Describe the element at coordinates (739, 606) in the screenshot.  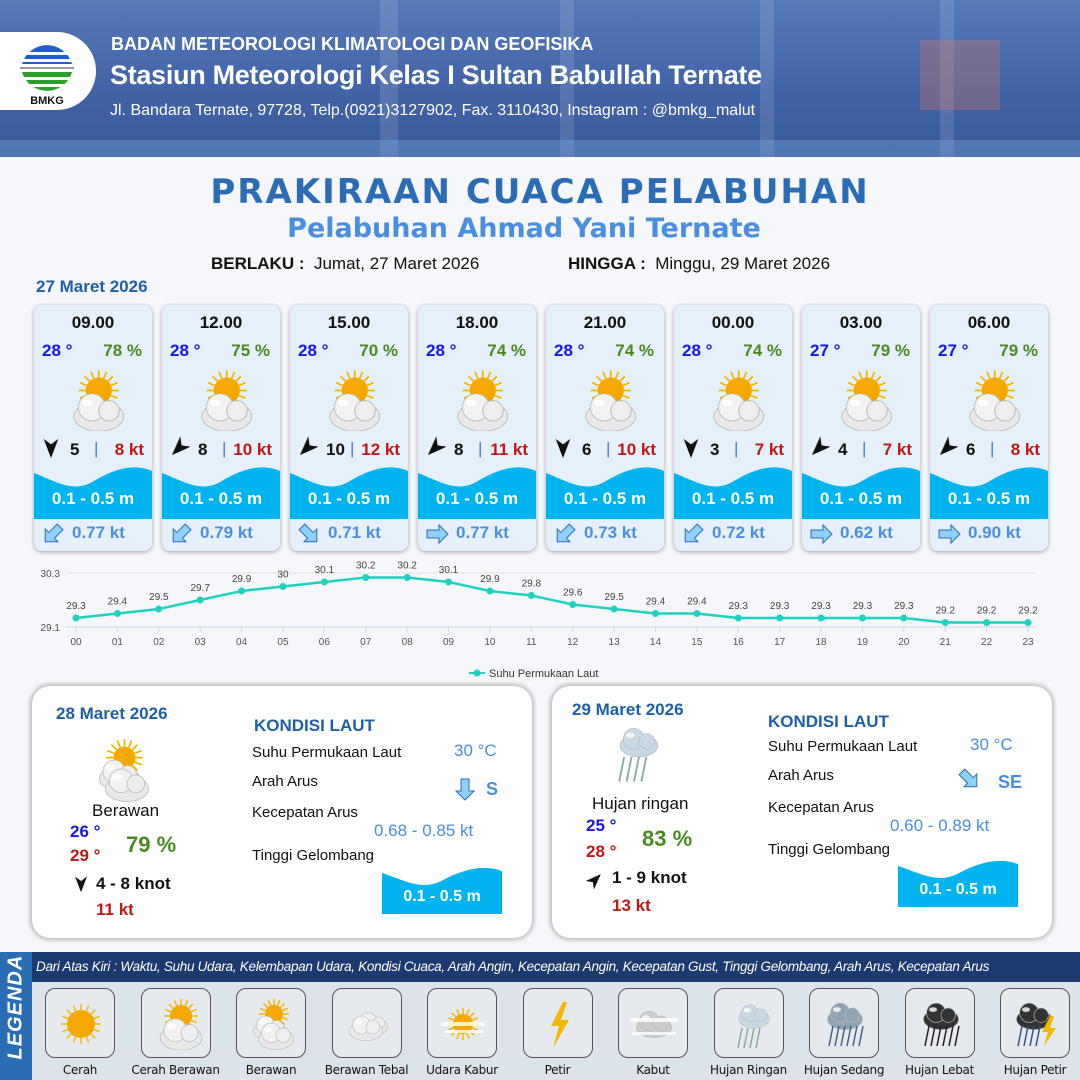
I see `data-label: 29.3` at that location.